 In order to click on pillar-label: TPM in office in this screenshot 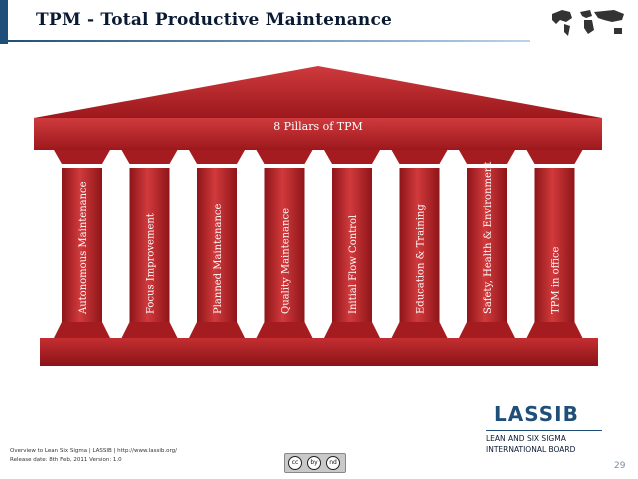, I will do `click(556, 280)`.